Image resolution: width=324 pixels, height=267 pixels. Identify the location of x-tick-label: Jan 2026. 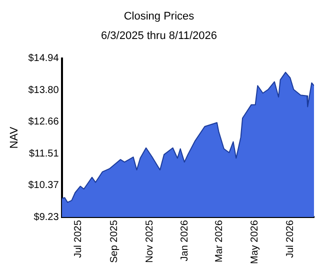
(185, 241).